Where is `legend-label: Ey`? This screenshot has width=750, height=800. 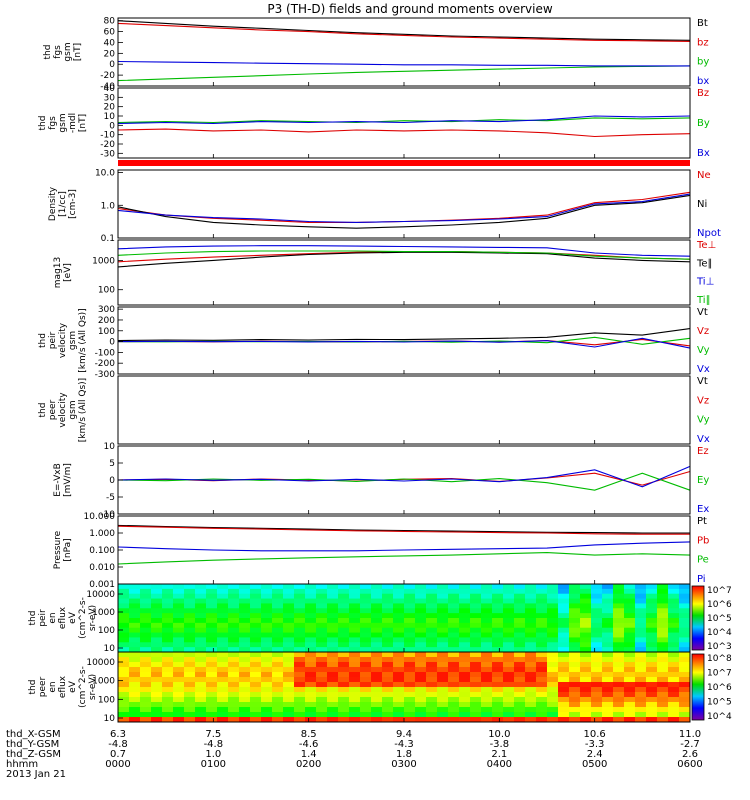
legend-label: Ey is located at coordinates (703, 480).